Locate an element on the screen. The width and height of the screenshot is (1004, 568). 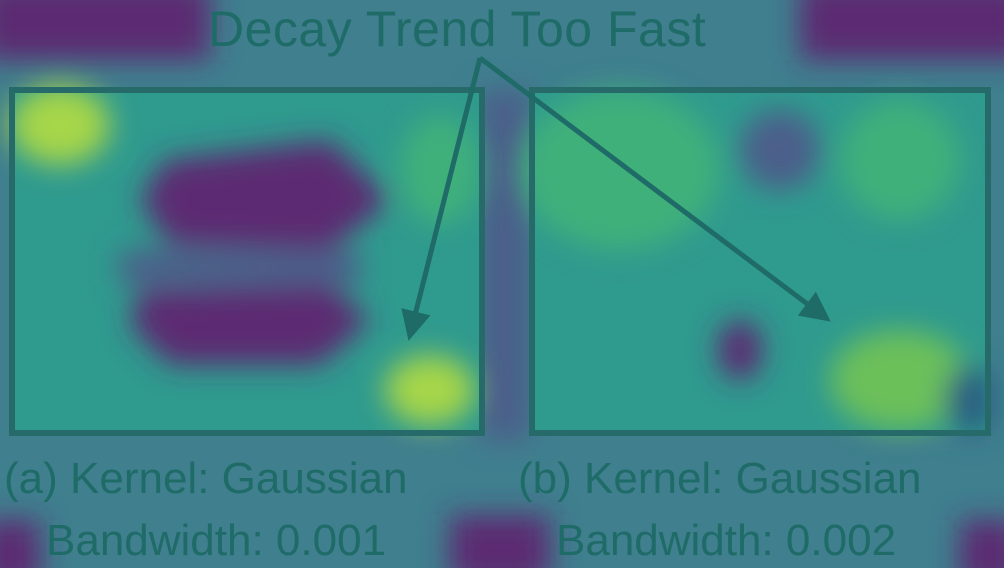
figure-title: Decay Trend Too Fast is located at coordinates (457, 29).